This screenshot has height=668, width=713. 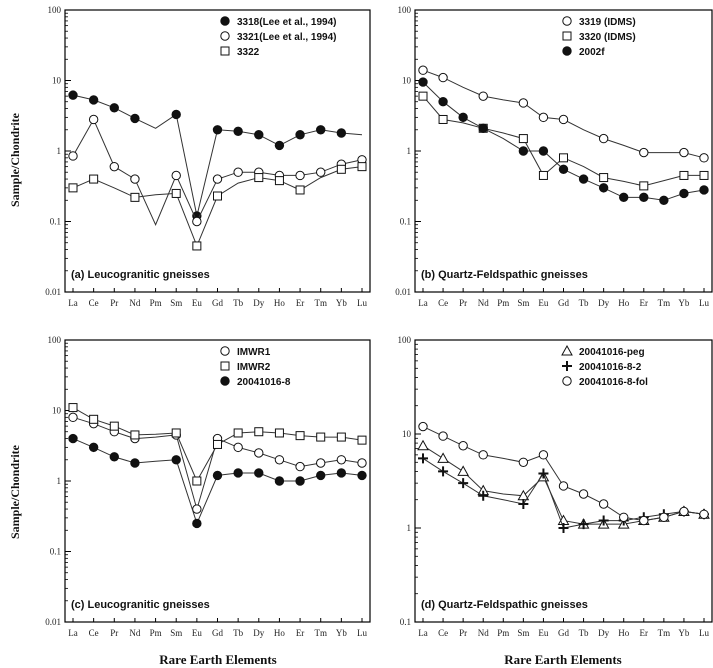 What do you see at coordinates (59, 481) in the screenshot?
I see `y-tick-label: 1` at bounding box center [59, 481].